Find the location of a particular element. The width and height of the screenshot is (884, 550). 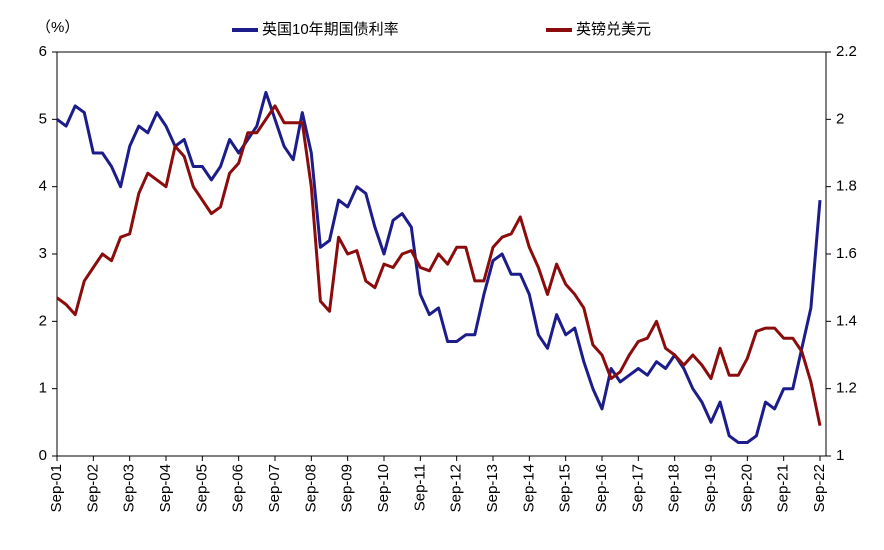

x-tick-label: Sep-19 is located at coordinates (710, 488).